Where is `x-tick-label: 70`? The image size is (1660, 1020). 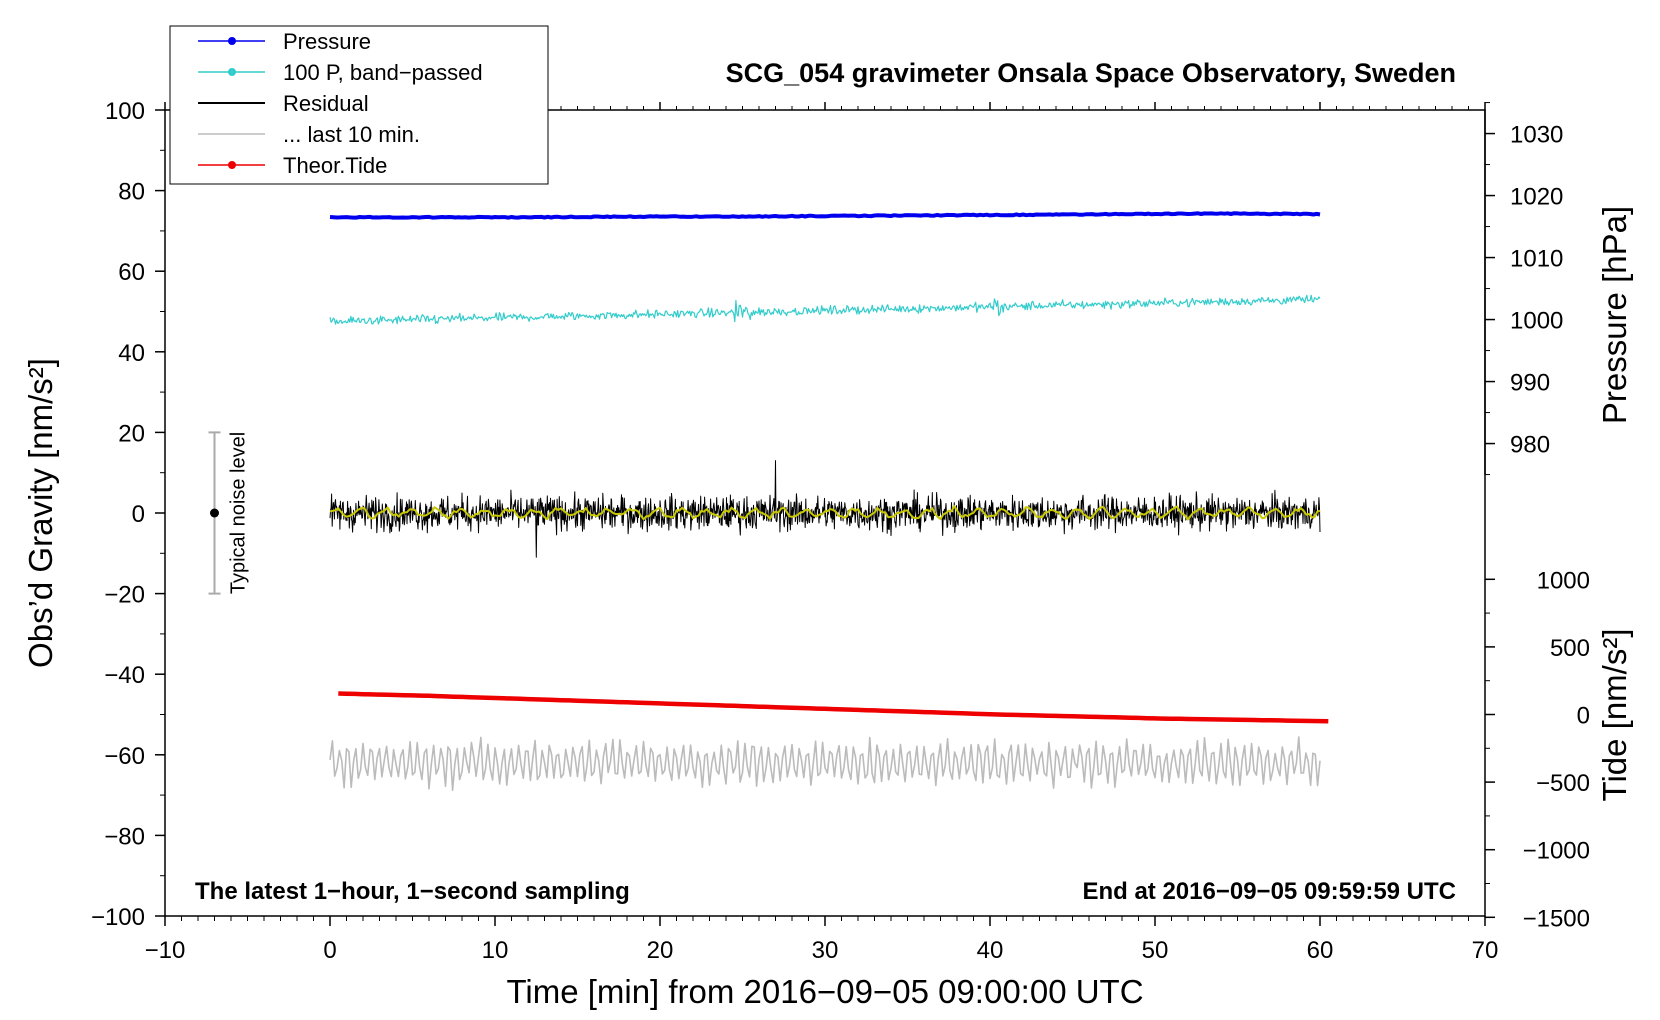
x-tick-label: 70 is located at coordinates (1485, 950).